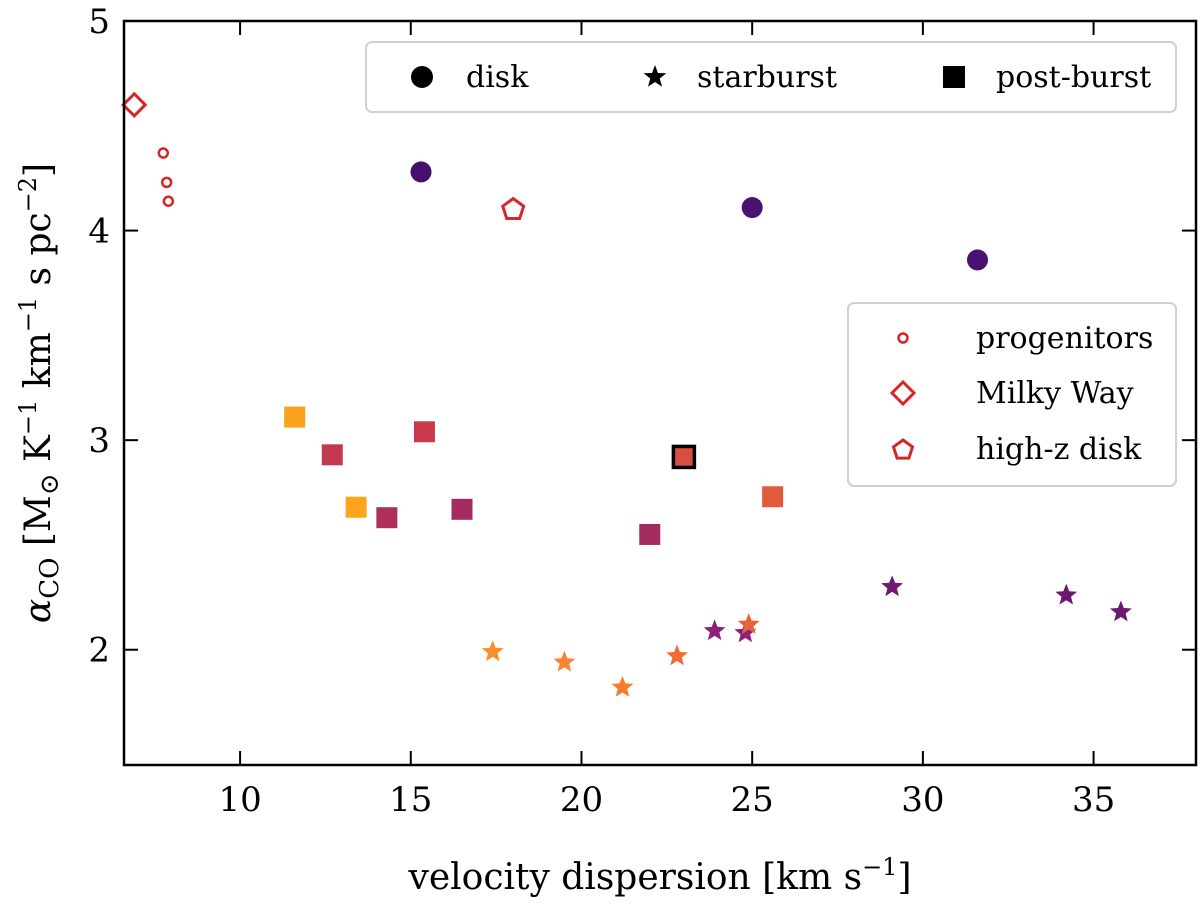  I want to click on legend-diamond-icon, so click(903, 393).